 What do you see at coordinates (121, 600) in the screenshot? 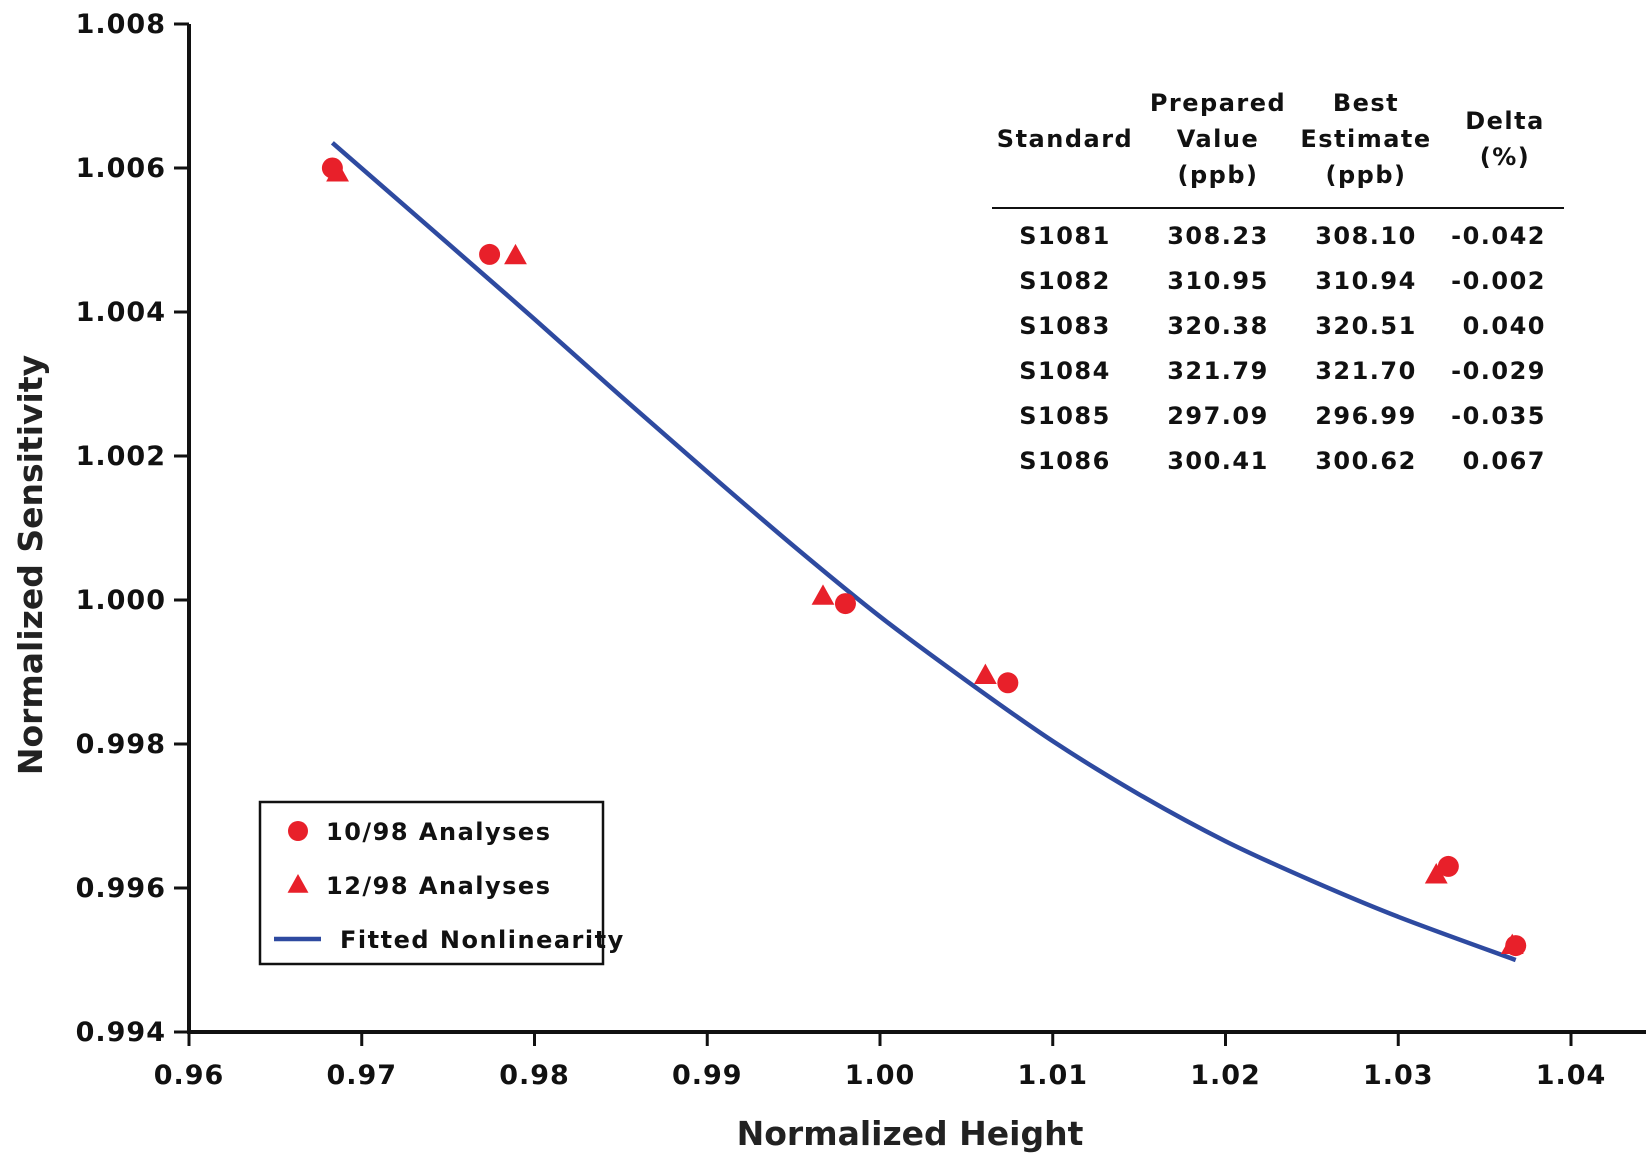
I see `y-tick-label: 1.000` at bounding box center [121, 600].